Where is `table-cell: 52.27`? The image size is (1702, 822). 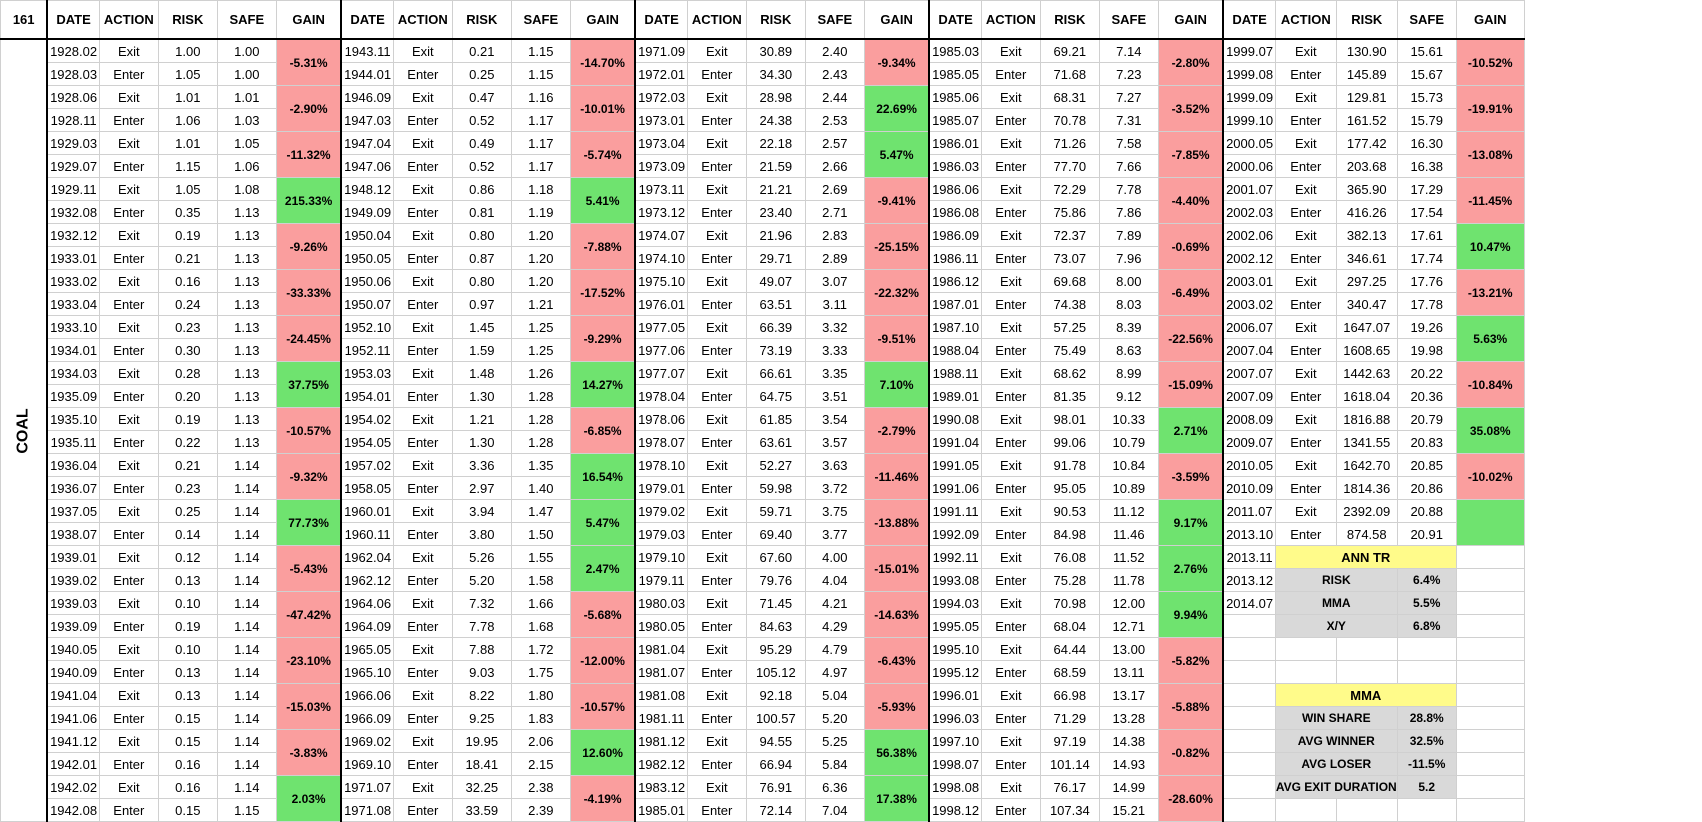 table-cell: 52.27 is located at coordinates (775, 465).